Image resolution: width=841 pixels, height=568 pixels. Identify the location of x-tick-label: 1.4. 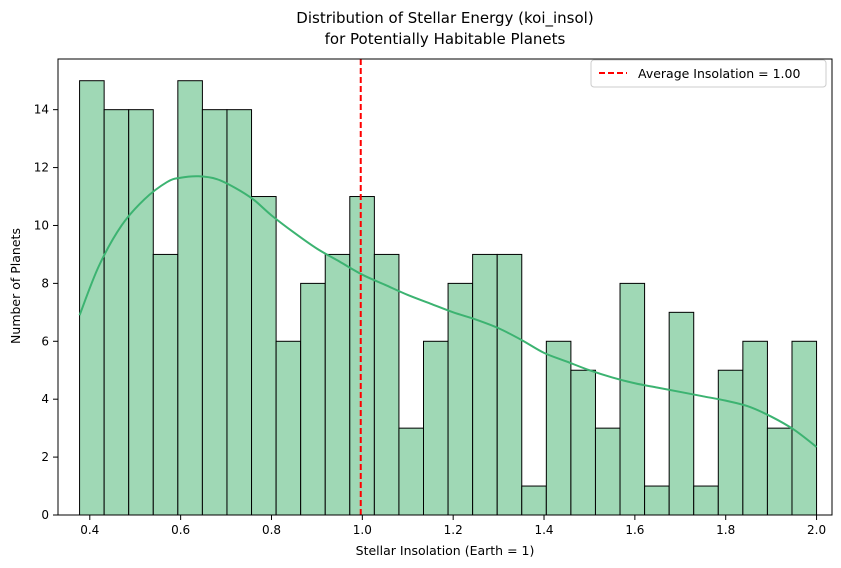
(543, 530).